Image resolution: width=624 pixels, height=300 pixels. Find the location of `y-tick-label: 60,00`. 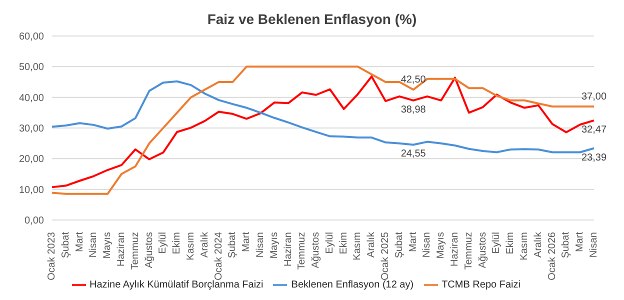

y-tick-label: 60,00 is located at coordinates (31, 37).